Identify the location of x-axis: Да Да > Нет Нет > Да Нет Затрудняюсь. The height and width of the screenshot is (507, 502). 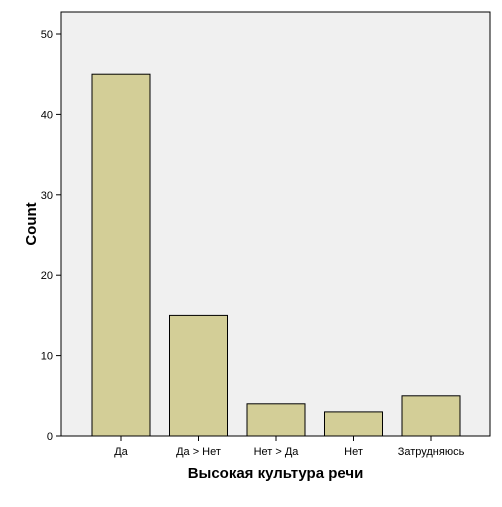
(289, 447).